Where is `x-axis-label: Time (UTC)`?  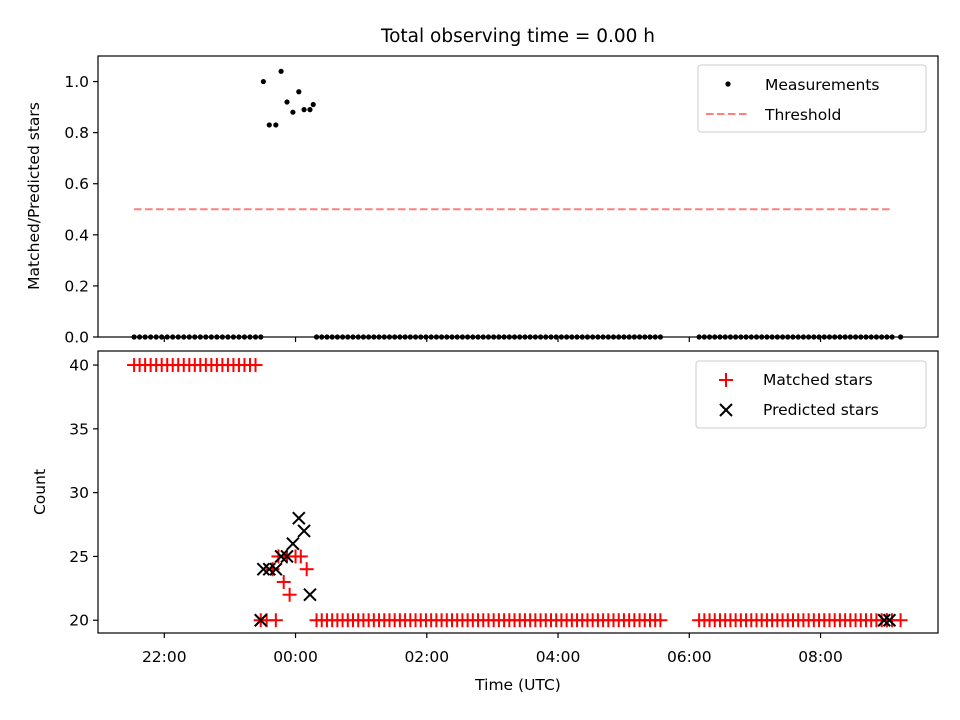 x-axis-label: Time (UTC) is located at coordinates (517, 685).